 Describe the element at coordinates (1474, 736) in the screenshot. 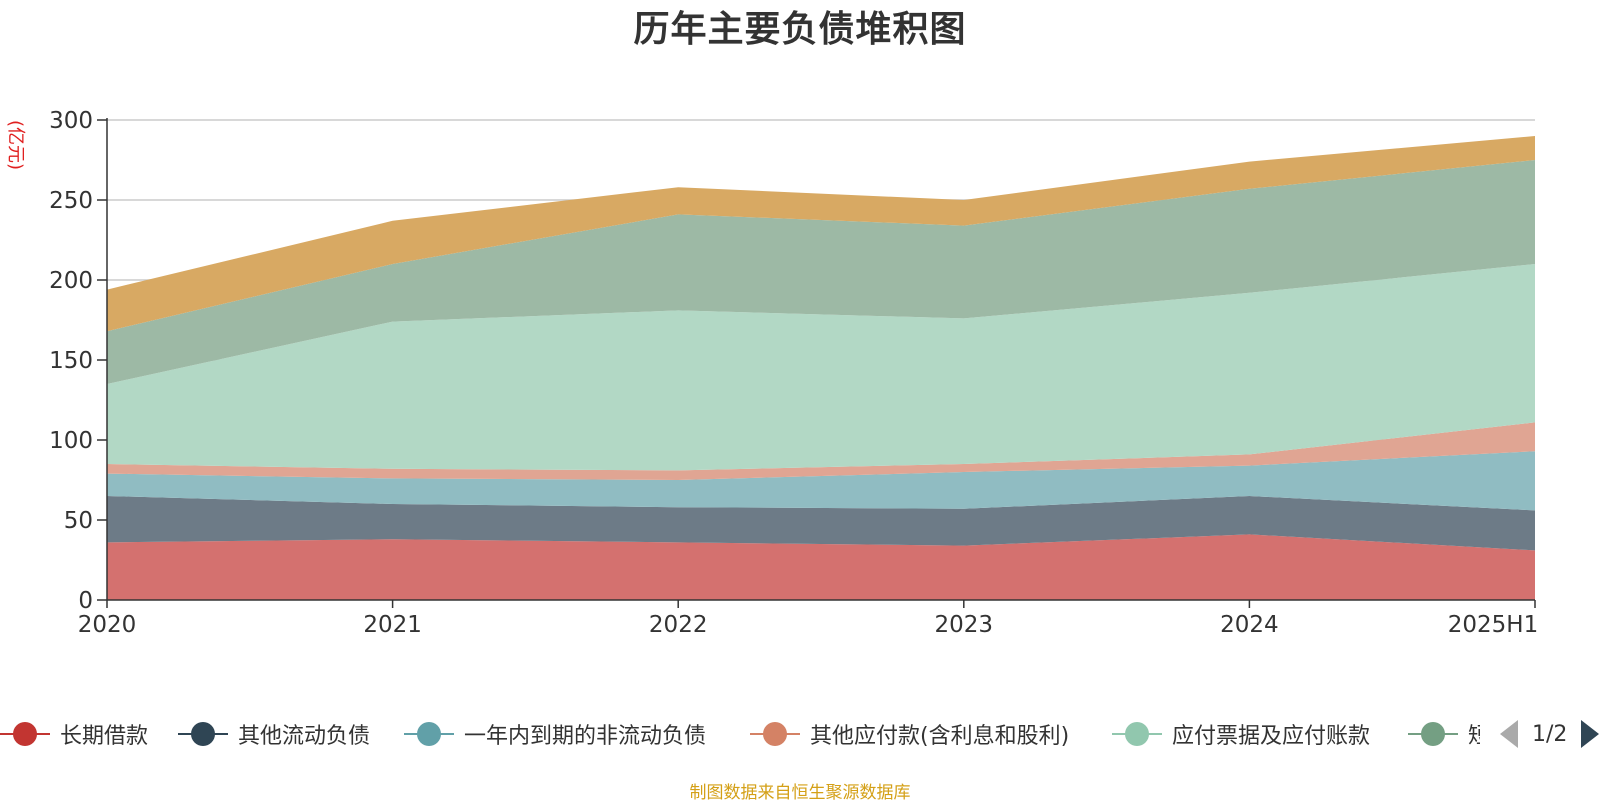

I see `legend-label: 短` at that location.